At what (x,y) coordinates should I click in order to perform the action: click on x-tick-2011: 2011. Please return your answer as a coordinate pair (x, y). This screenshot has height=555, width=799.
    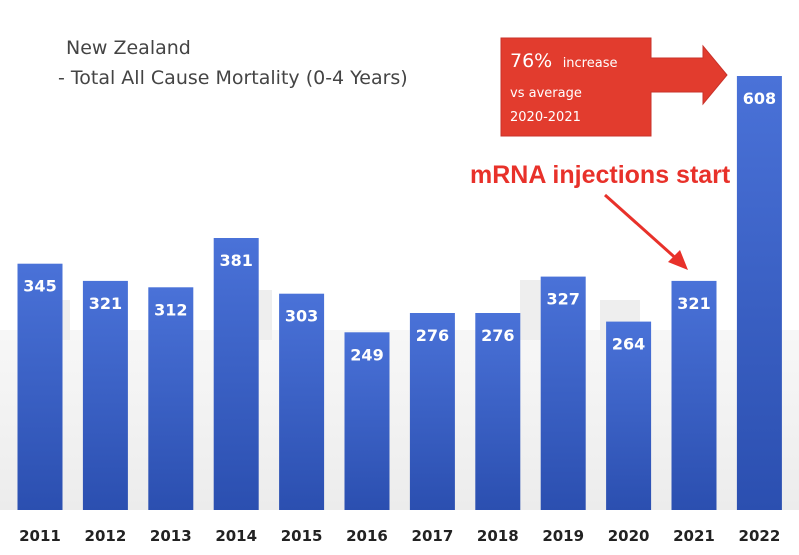
    Looking at the image, I should click on (40, 536).